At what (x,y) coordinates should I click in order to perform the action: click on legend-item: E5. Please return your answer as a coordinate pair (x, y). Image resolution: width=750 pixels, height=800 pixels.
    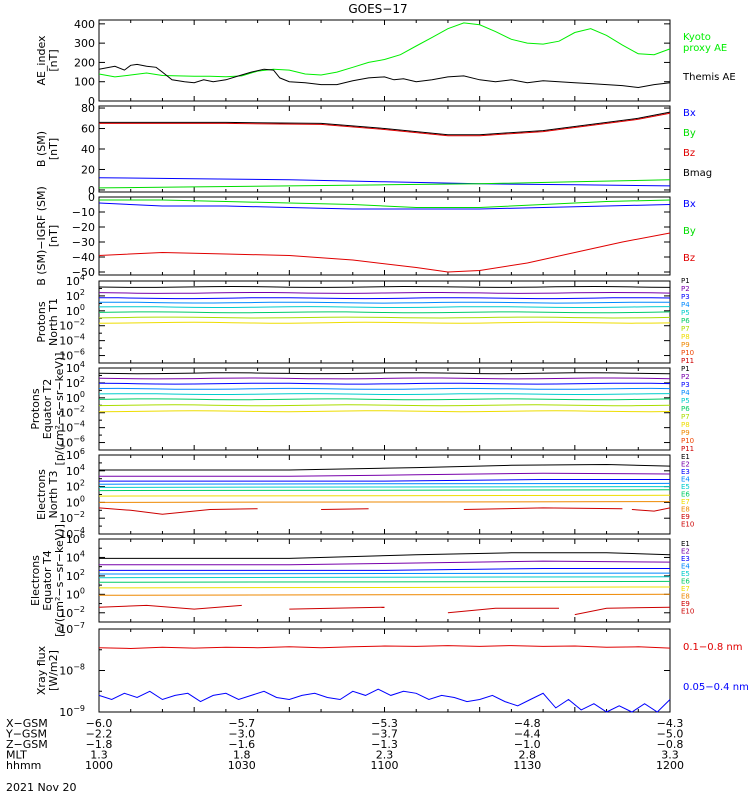
    Looking at the image, I should click on (685, 574).